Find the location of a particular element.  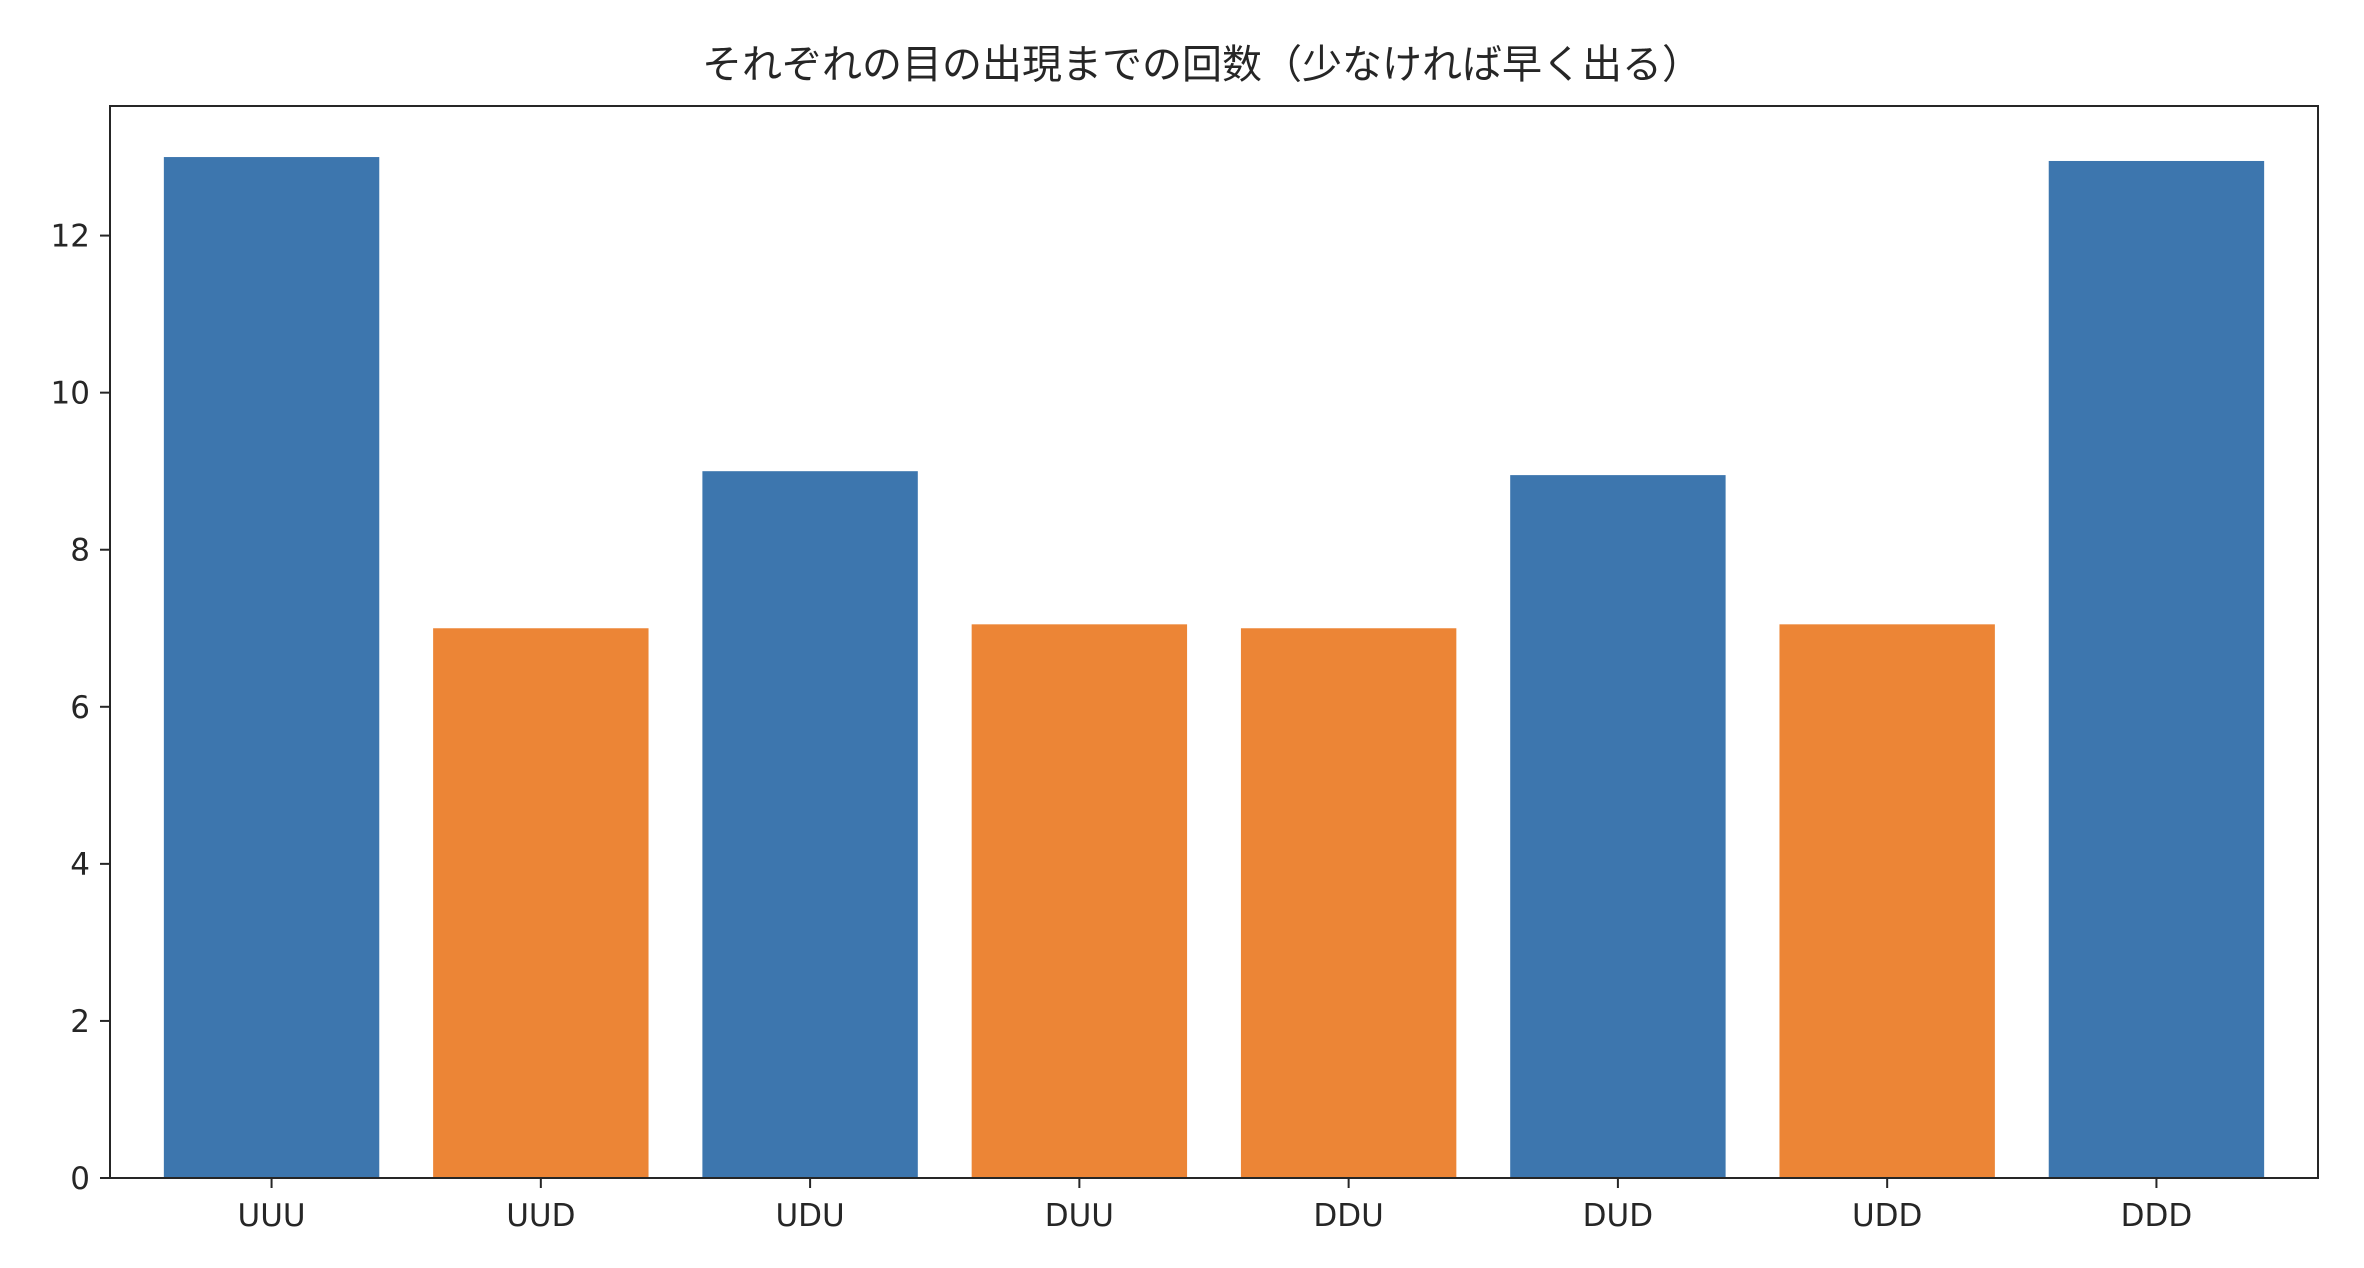

y-tick-label: 8 is located at coordinates (80, 551).